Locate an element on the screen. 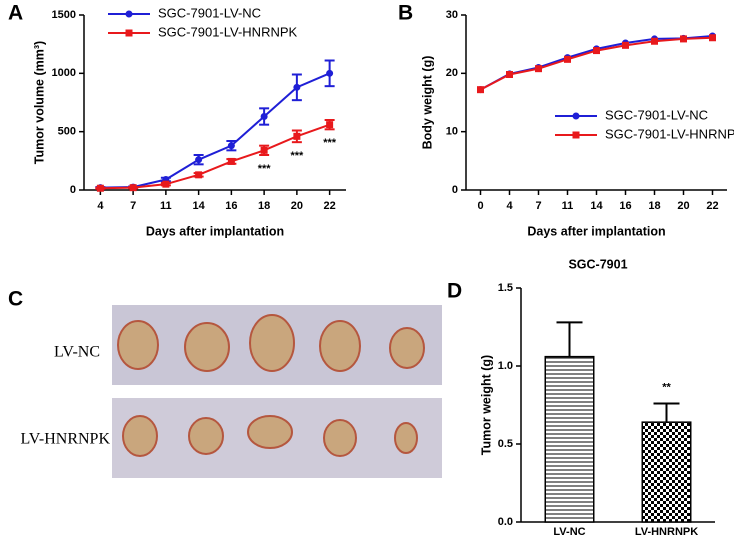 This screenshot has height=544, width=734. x-tick-label: LV-HNRNPK is located at coordinates (666, 532).